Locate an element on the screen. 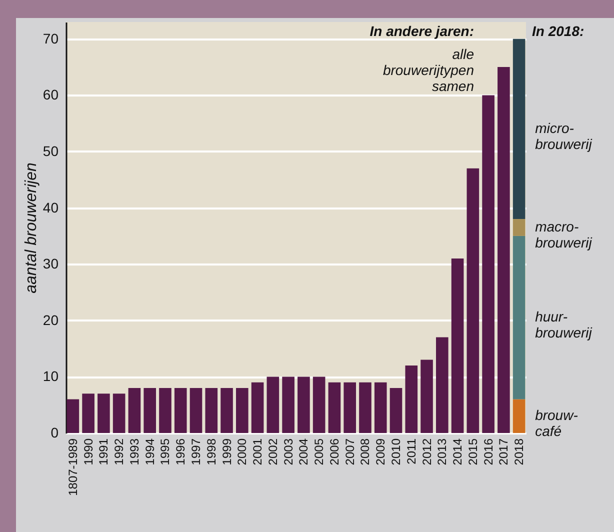 The width and height of the screenshot is (614, 532). y-tick-label: 10 is located at coordinates (50, 376).